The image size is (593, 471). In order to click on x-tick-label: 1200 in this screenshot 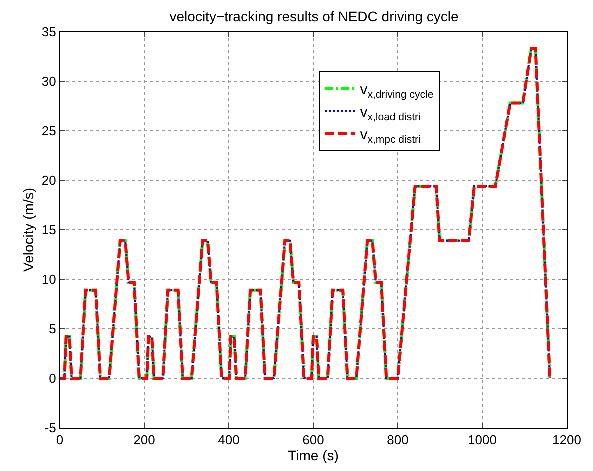, I will do `click(567, 440)`.